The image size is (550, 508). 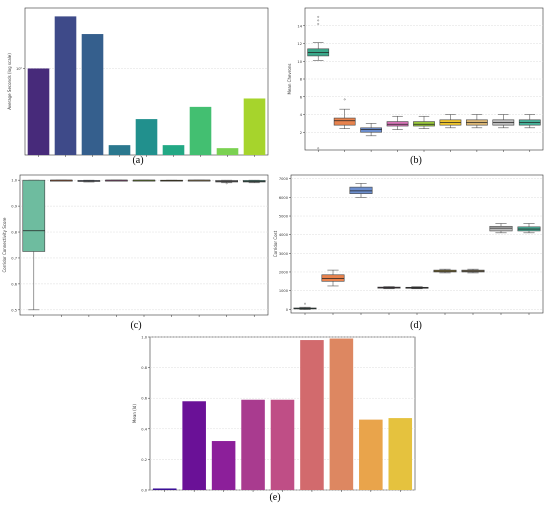 I want to click on panel-label-a: (a), so click(x=138, y=160).